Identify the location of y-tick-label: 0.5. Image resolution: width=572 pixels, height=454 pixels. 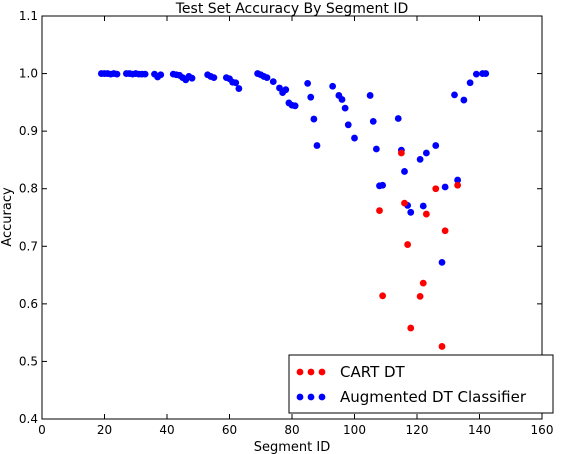
(28, 361).